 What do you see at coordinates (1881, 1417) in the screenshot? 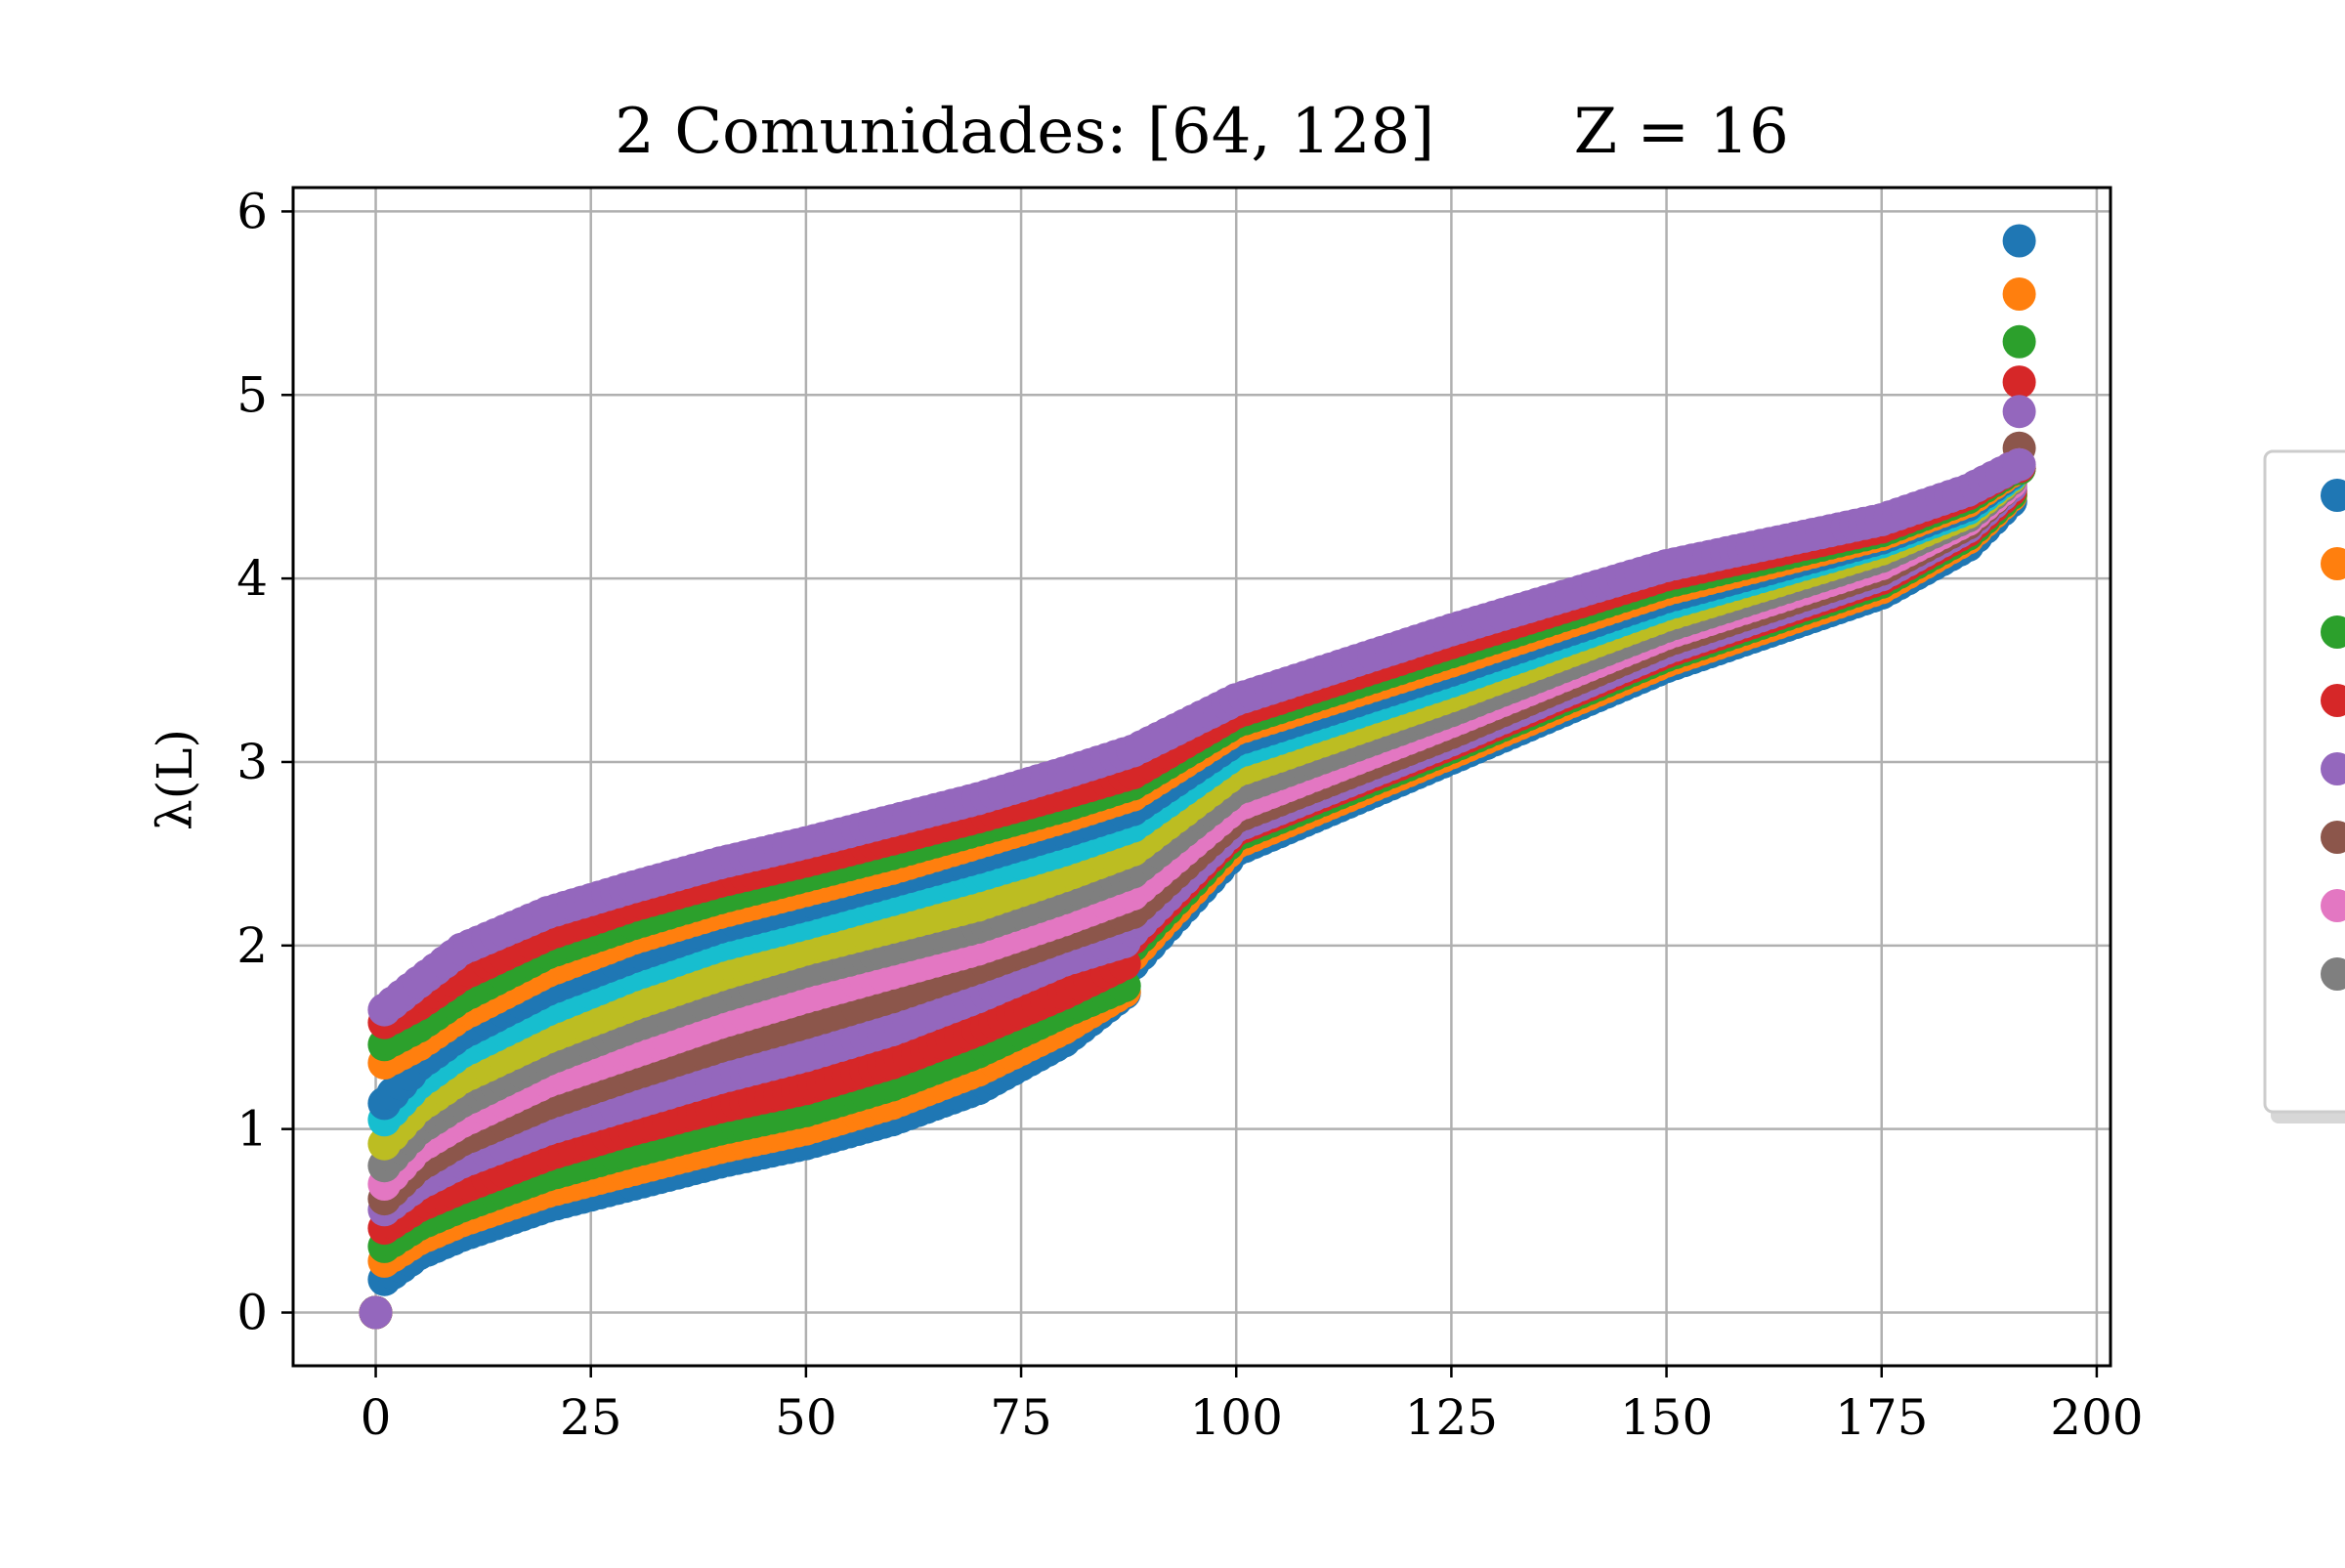
I see `x-tick-label: 175` at bounding box center [1881, 1417].